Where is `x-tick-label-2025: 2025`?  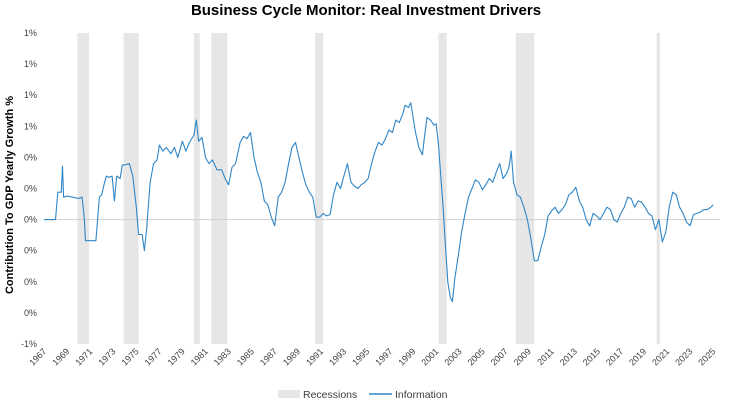
x-tick-label-2025: 2025 is located at coordinates (706, 356).